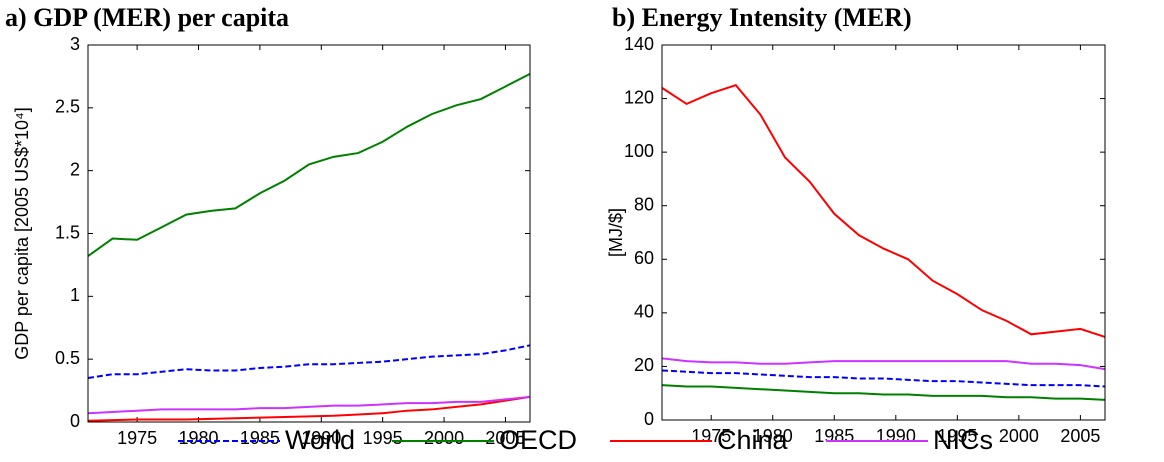  Describe the element at coordinates (639, 151) in the screenshot. I see `y-tick-label: 100` at that location.